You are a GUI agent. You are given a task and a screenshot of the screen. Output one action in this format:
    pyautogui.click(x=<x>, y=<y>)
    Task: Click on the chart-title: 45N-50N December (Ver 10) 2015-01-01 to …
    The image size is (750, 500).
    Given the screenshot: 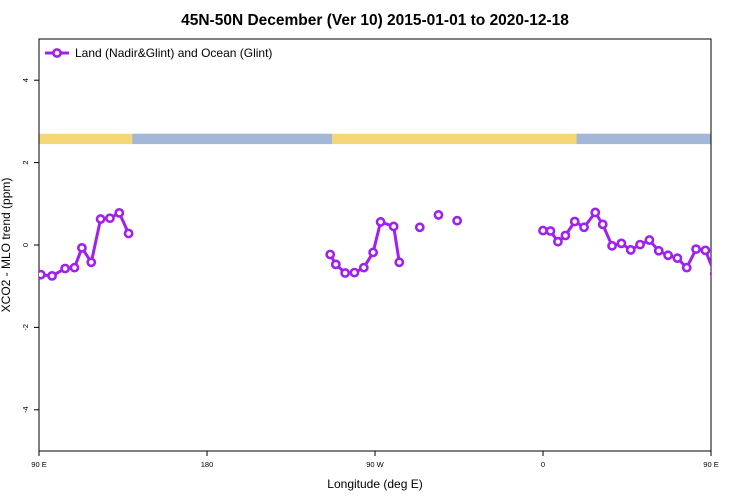 What is the action you would take?
    pyautogui.click(x=375, y=20)
    